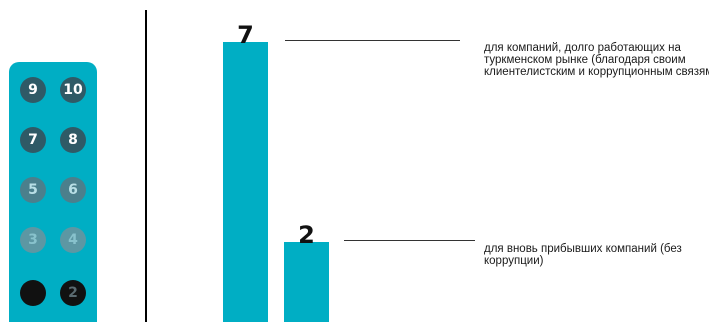 Image resolution: width=709 pixels, height=322 pixels. I want to click on score-scale-panel: 9 10 7 8 5 6 3 4 2, so click(53, 192).